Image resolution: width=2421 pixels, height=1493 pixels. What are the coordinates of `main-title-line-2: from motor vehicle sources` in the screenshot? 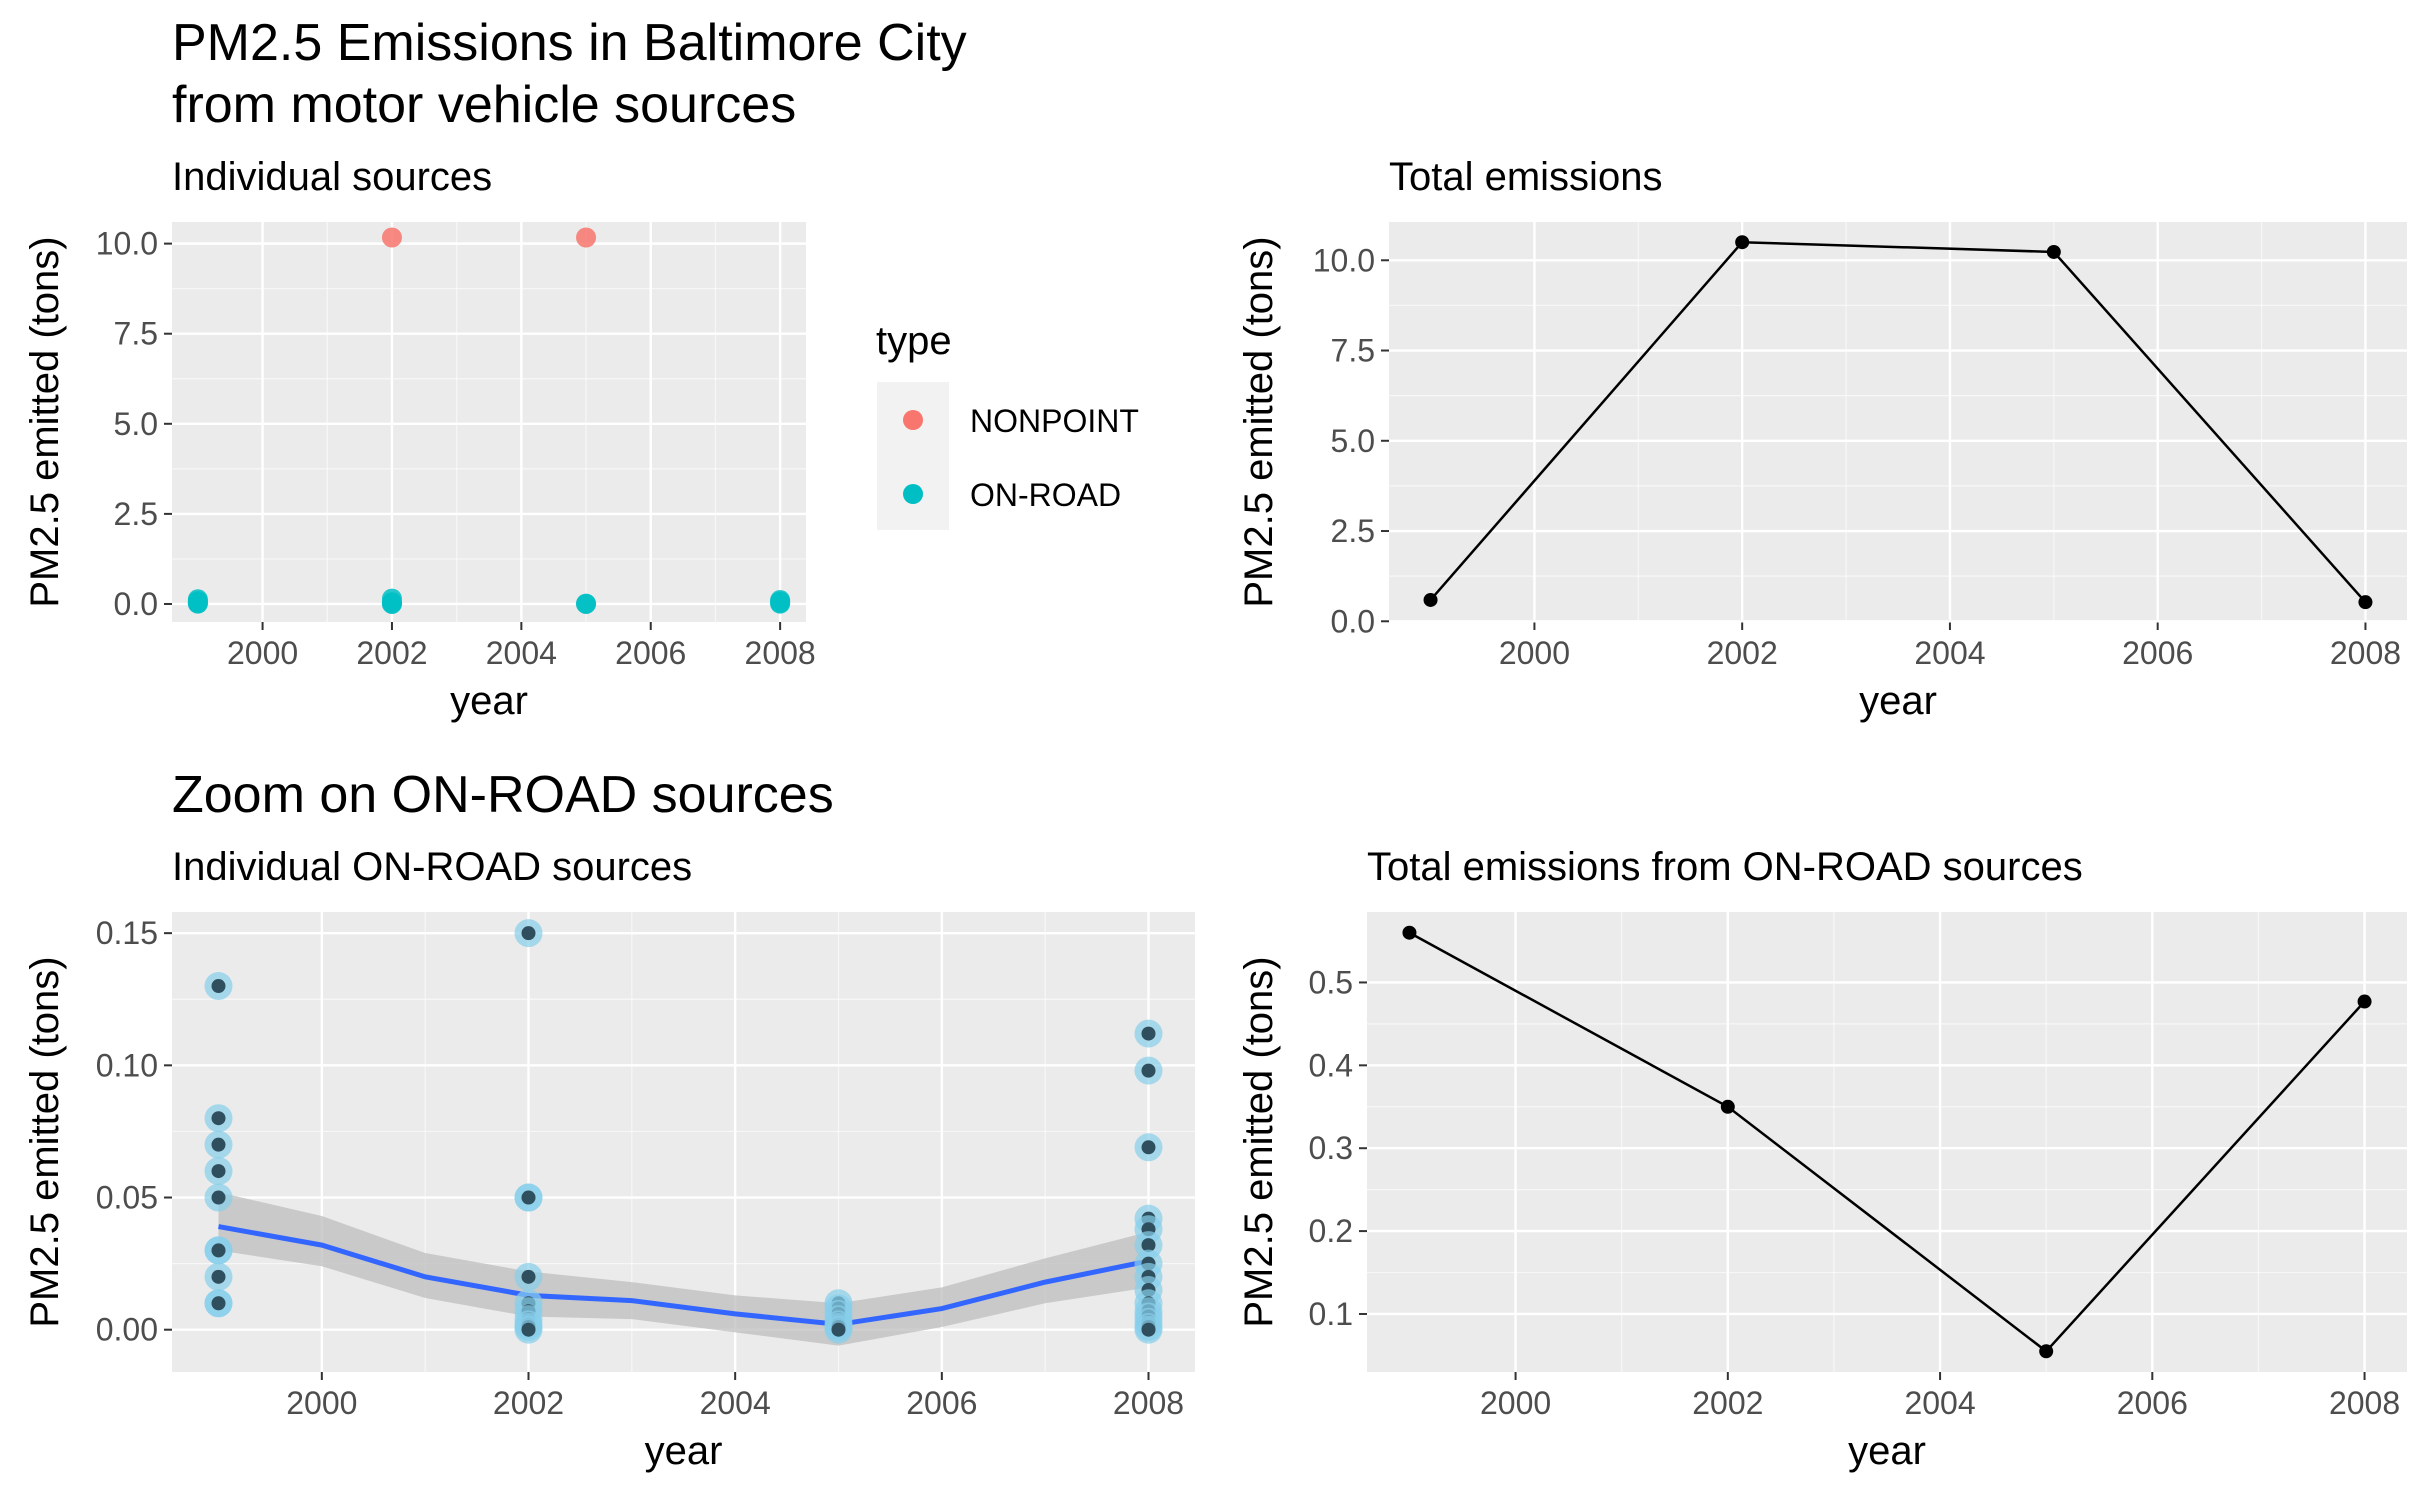 It's located at (484, 105).